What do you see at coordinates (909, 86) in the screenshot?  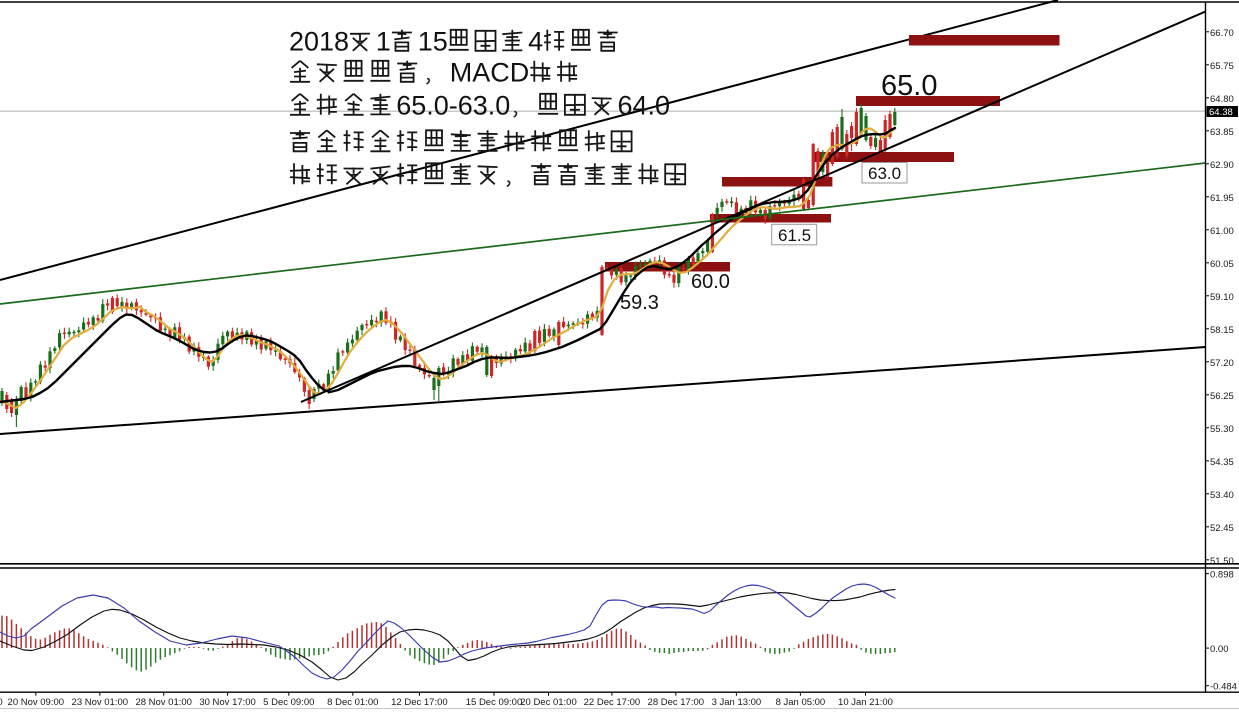 I see `svg-text: 65.0` at bounding box center [909, 86].